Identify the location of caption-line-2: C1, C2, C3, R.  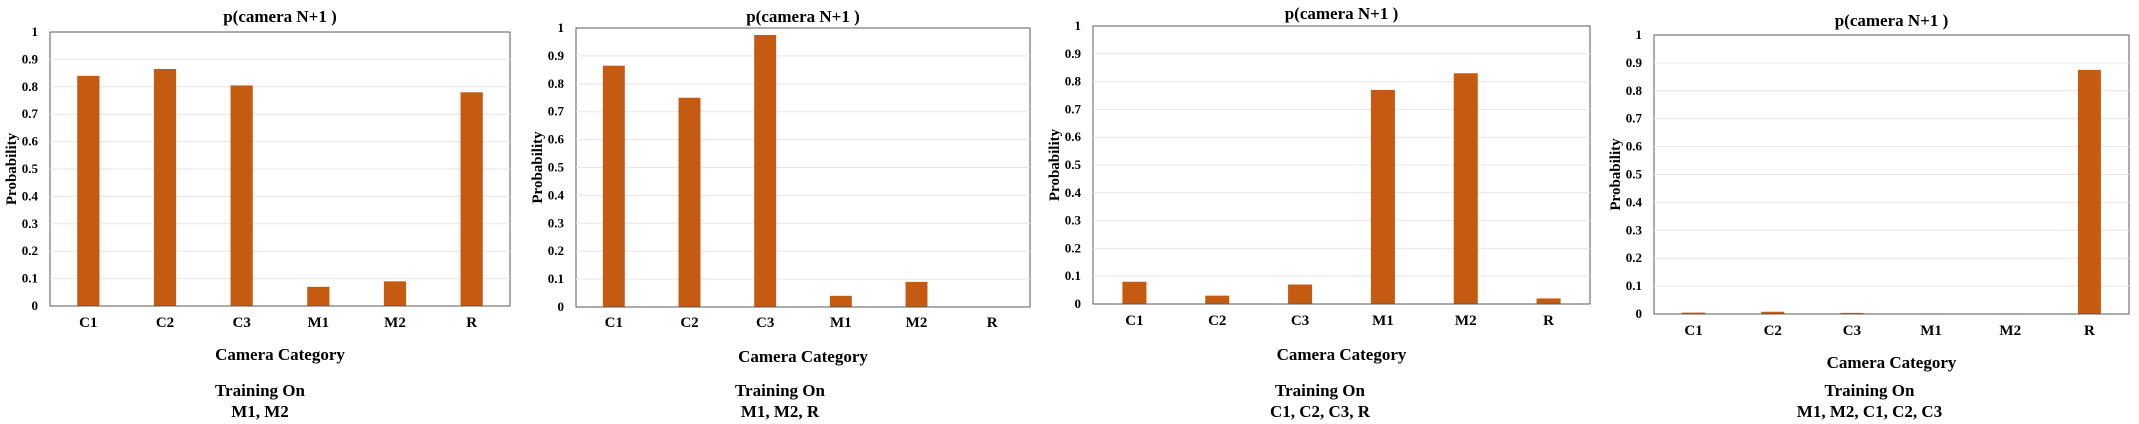
(1320, 411).